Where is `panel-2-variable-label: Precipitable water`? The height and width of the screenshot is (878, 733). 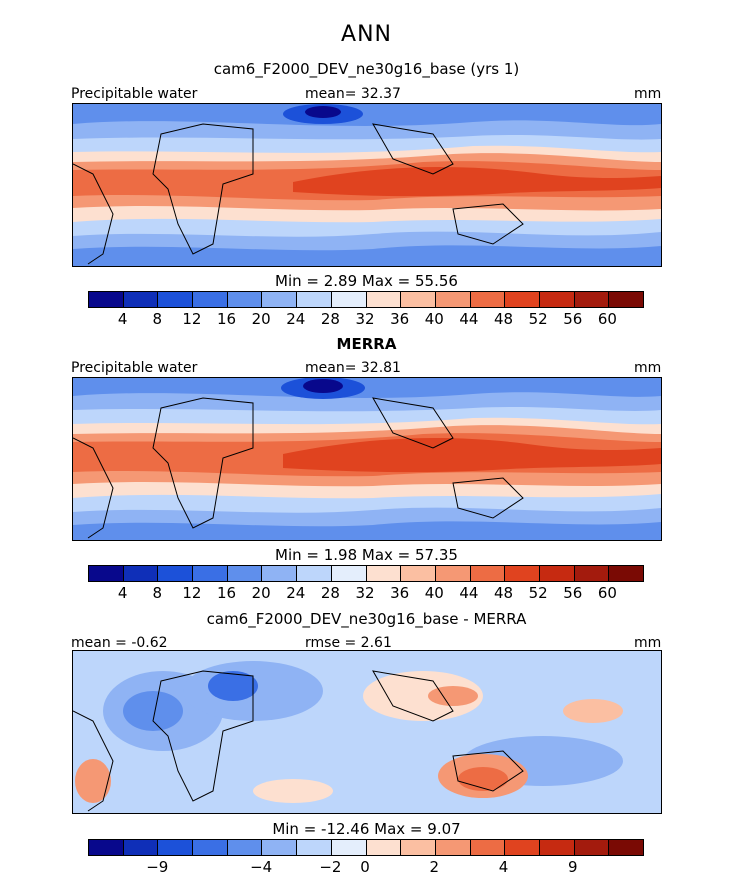 panel-2-variable-label: Precipitable water is located at coordinates (134, 368).